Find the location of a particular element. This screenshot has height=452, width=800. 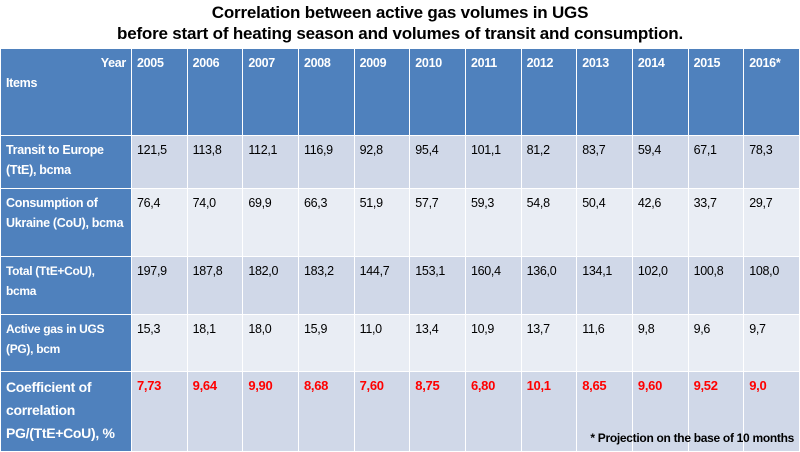

table-cell: 108,0 is located at coordinates (771, 285).